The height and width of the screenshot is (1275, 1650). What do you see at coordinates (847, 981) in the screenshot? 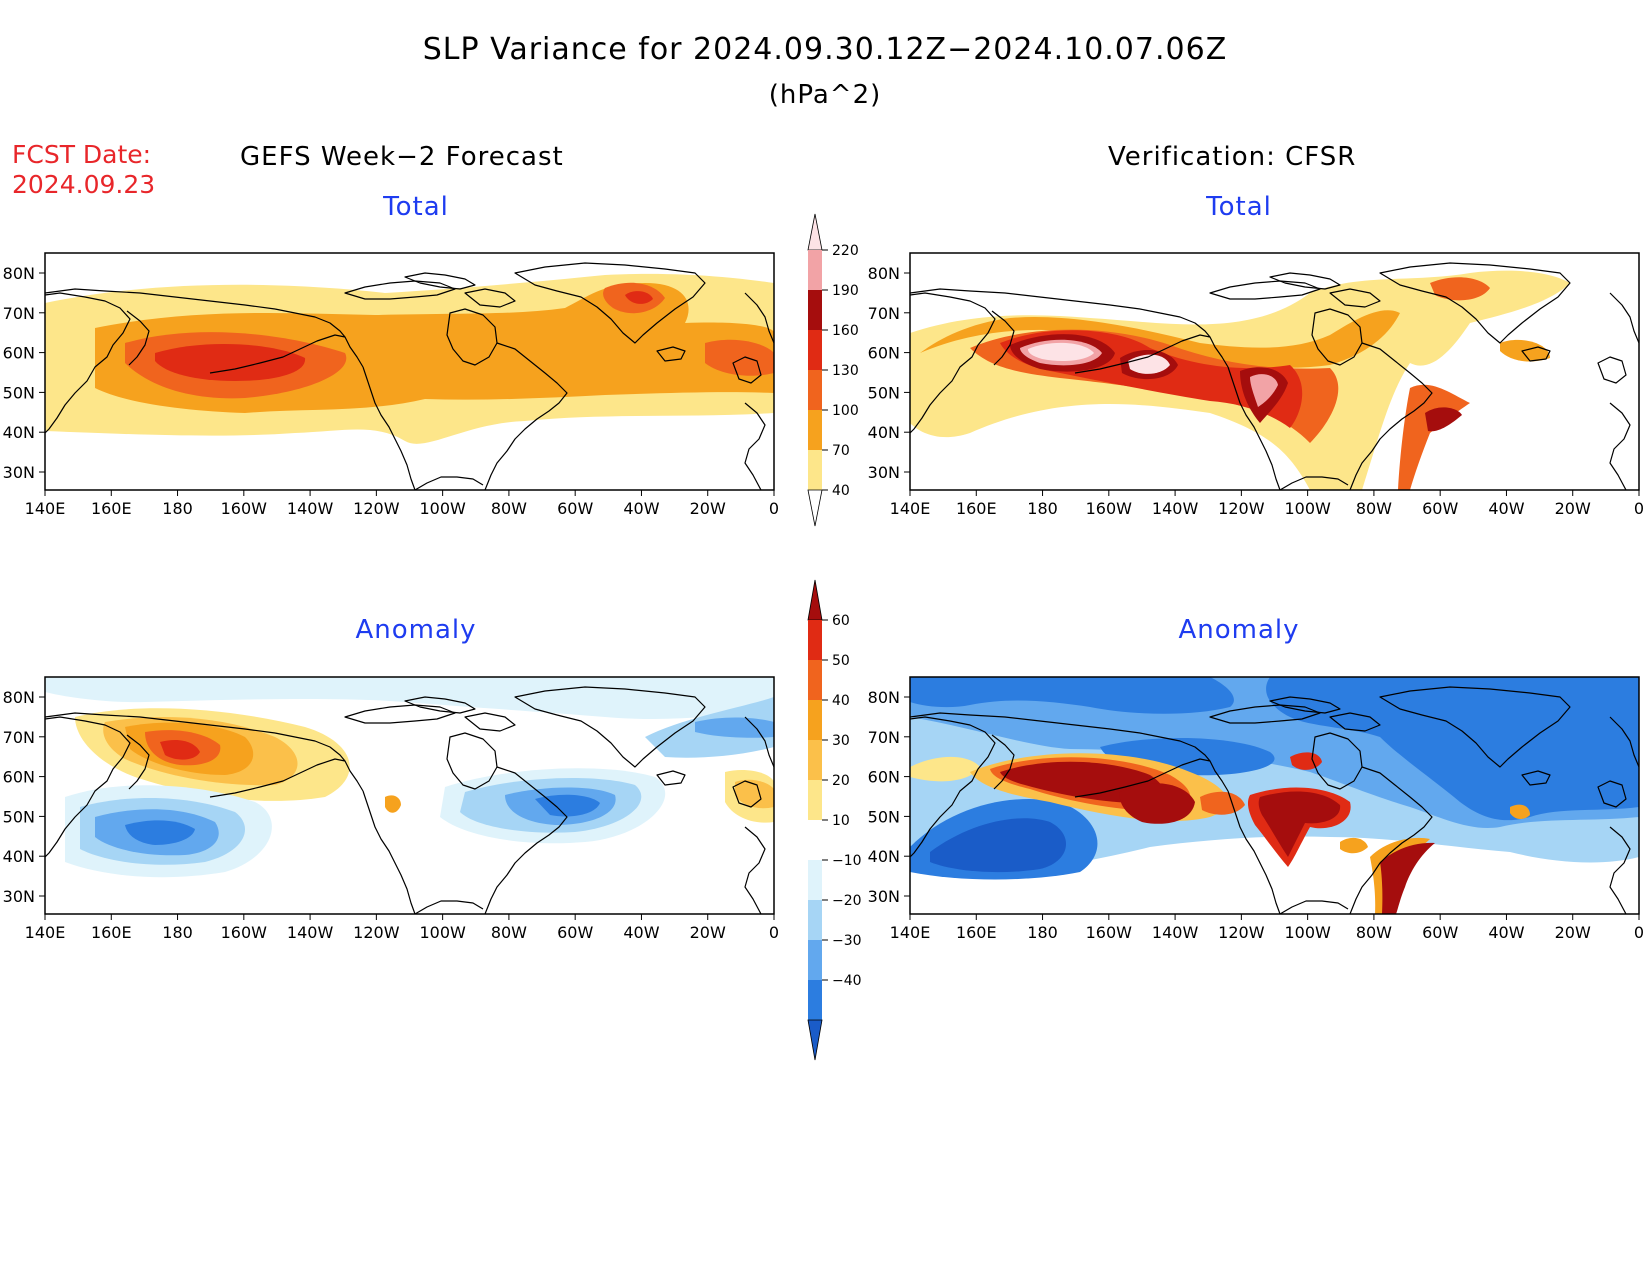
I see `colorbar-tick-label: −40` at bounding box center [847, 981].